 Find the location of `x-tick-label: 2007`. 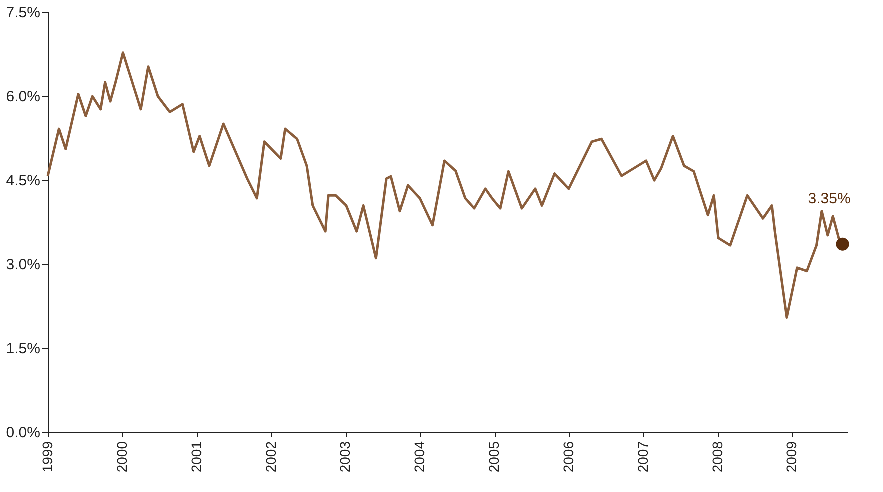

x-tick-label: 2007 is located at coordinates (642, 457).